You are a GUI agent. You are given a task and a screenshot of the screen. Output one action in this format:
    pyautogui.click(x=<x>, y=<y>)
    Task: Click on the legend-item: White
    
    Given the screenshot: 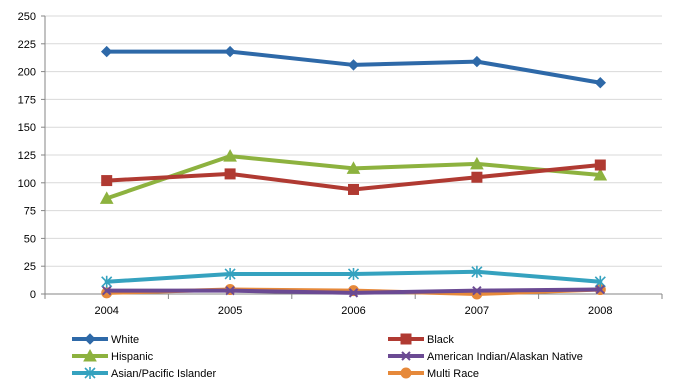 What is the action you would take?
    pyautogui.click(x=105, y=339)
    